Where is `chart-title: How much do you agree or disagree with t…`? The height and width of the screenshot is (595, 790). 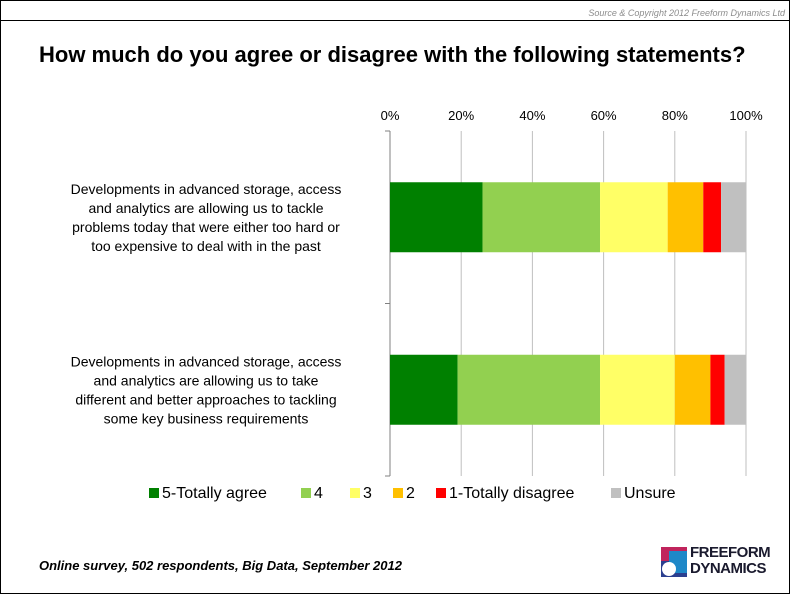 chart-title: How much do you agree or disagree with t… is located at coordinates (392, 54).